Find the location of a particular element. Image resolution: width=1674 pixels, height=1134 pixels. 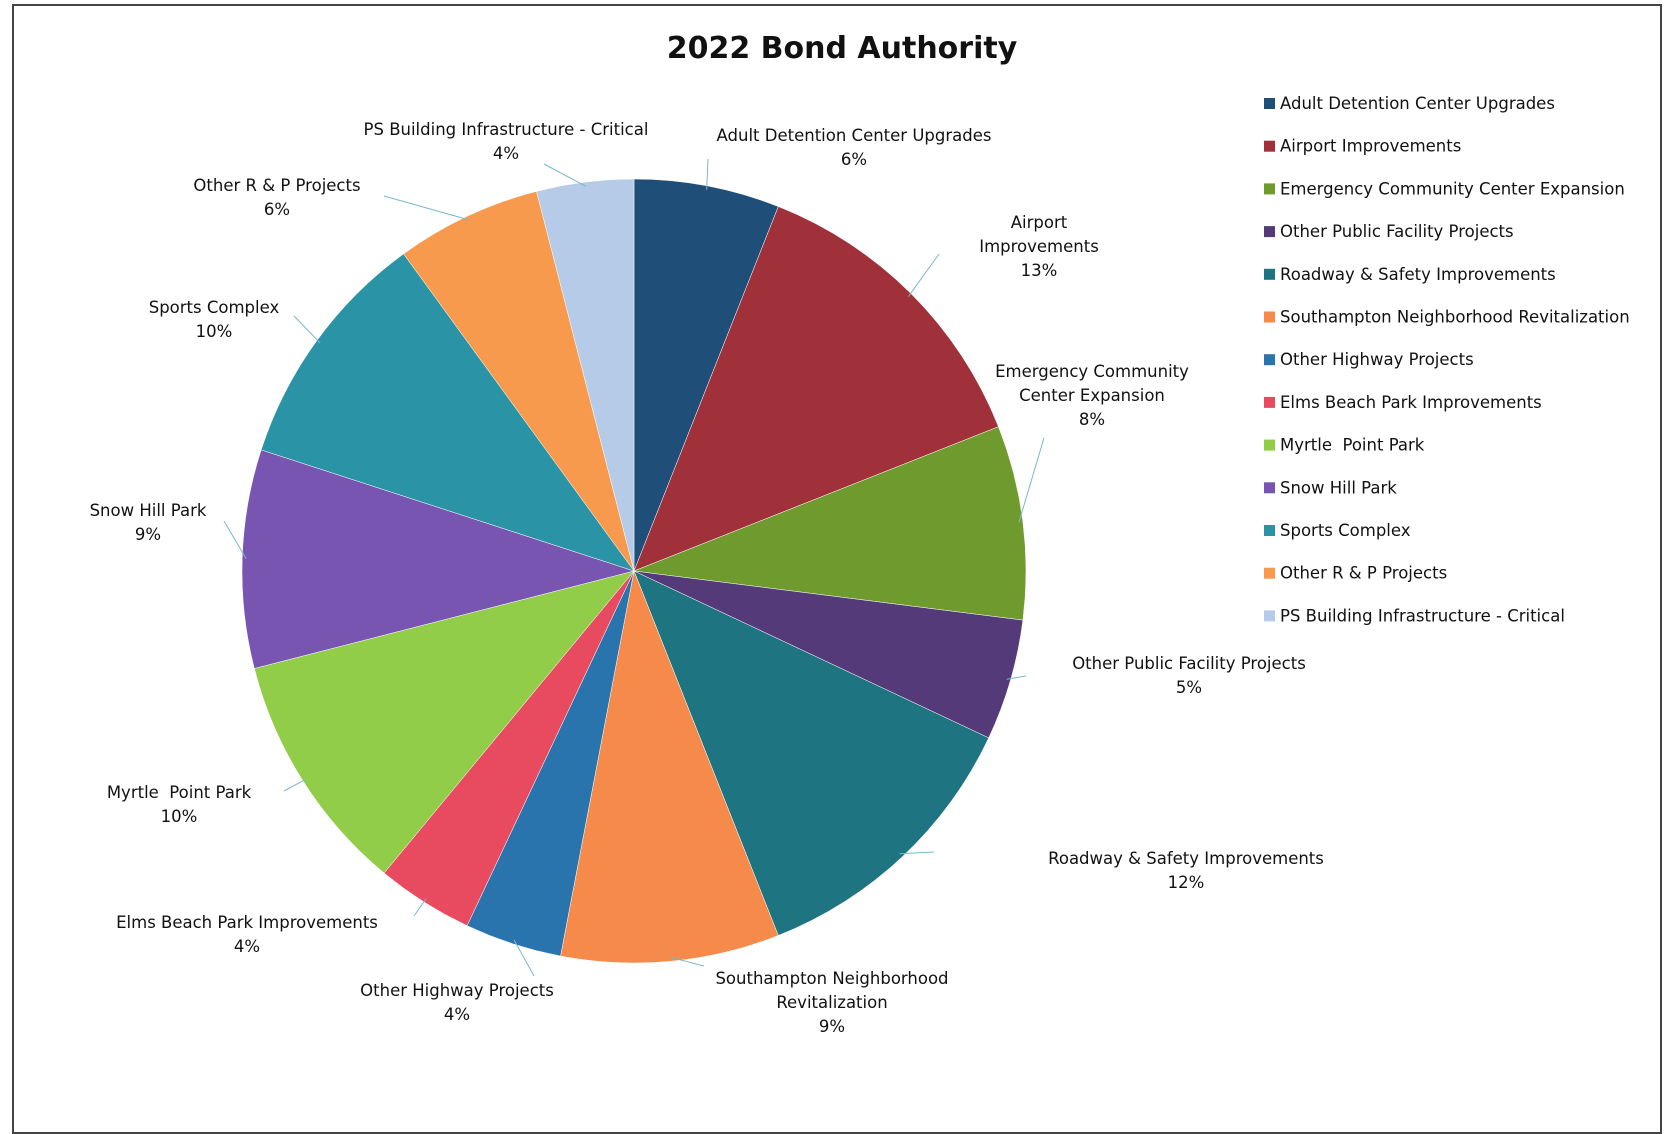

slice-label-6: Southampton Neighborhood Revitalization 9% is located at coordinates (831, 1002).